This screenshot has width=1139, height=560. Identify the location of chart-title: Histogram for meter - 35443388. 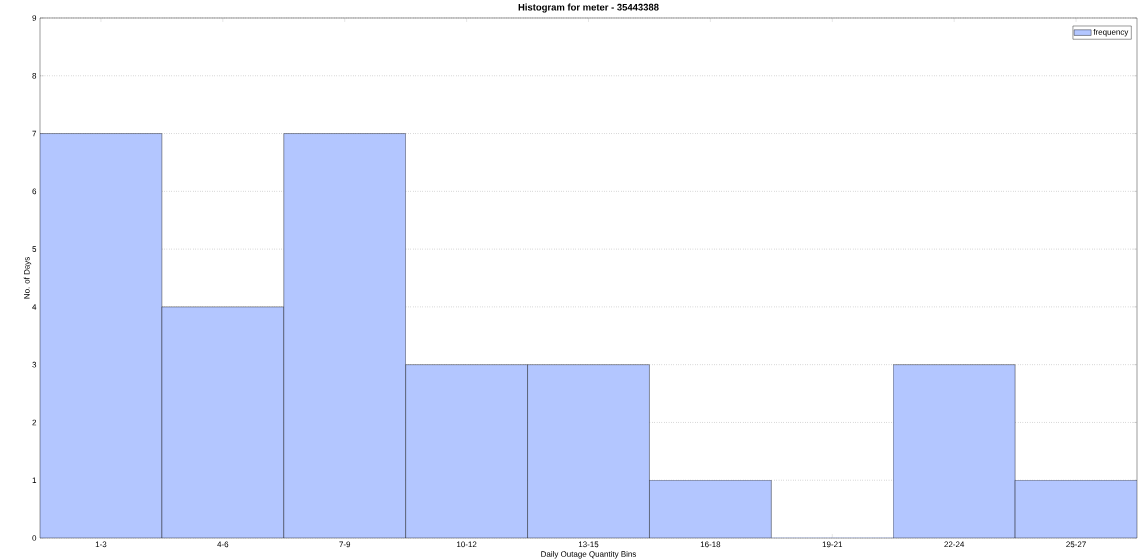
(588, 8).